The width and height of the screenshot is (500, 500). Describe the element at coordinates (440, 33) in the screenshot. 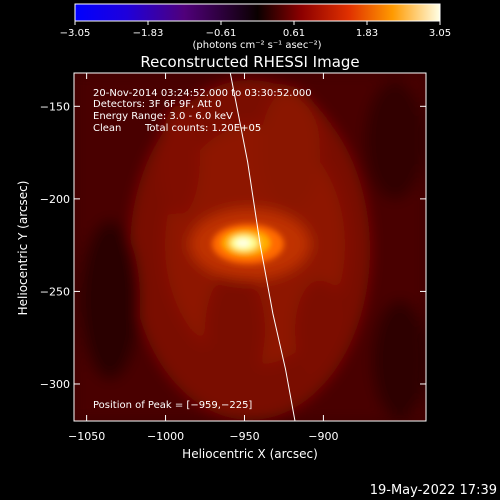

I see `colorbar-tick-label: 3.05` at that location.